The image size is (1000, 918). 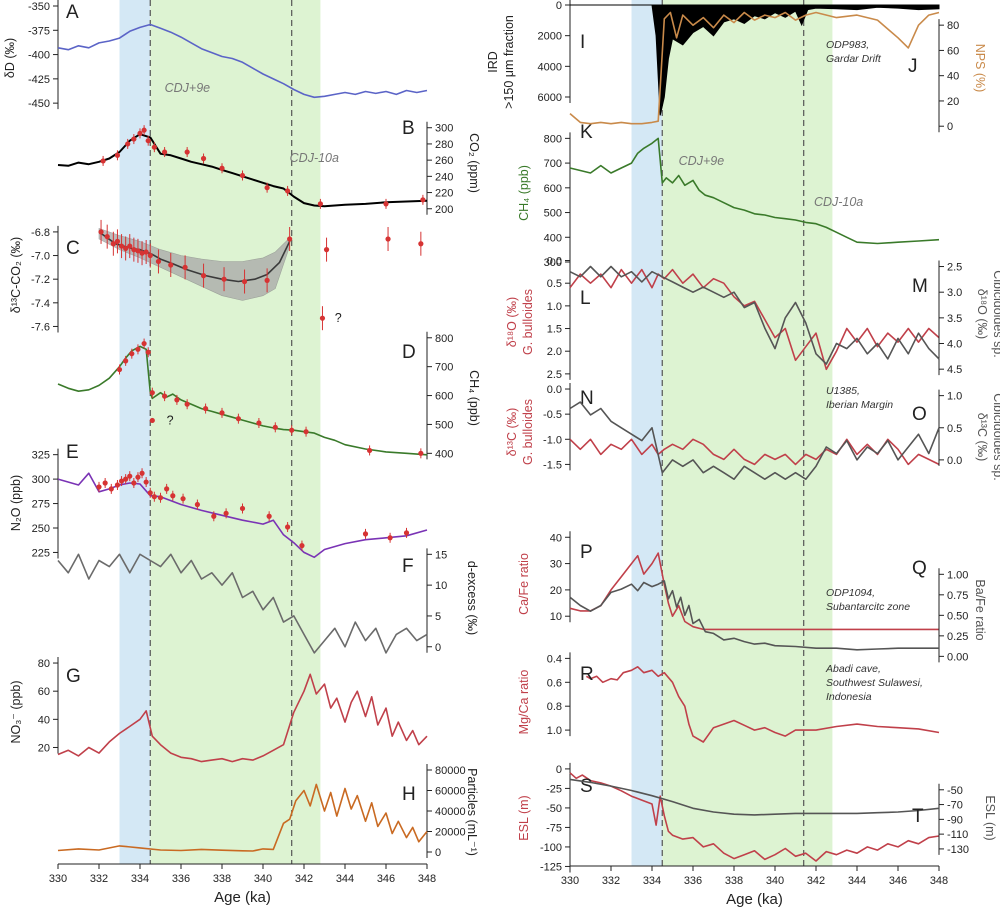 I want to click on x-tick-label: 348, so click(x=427, y=879).